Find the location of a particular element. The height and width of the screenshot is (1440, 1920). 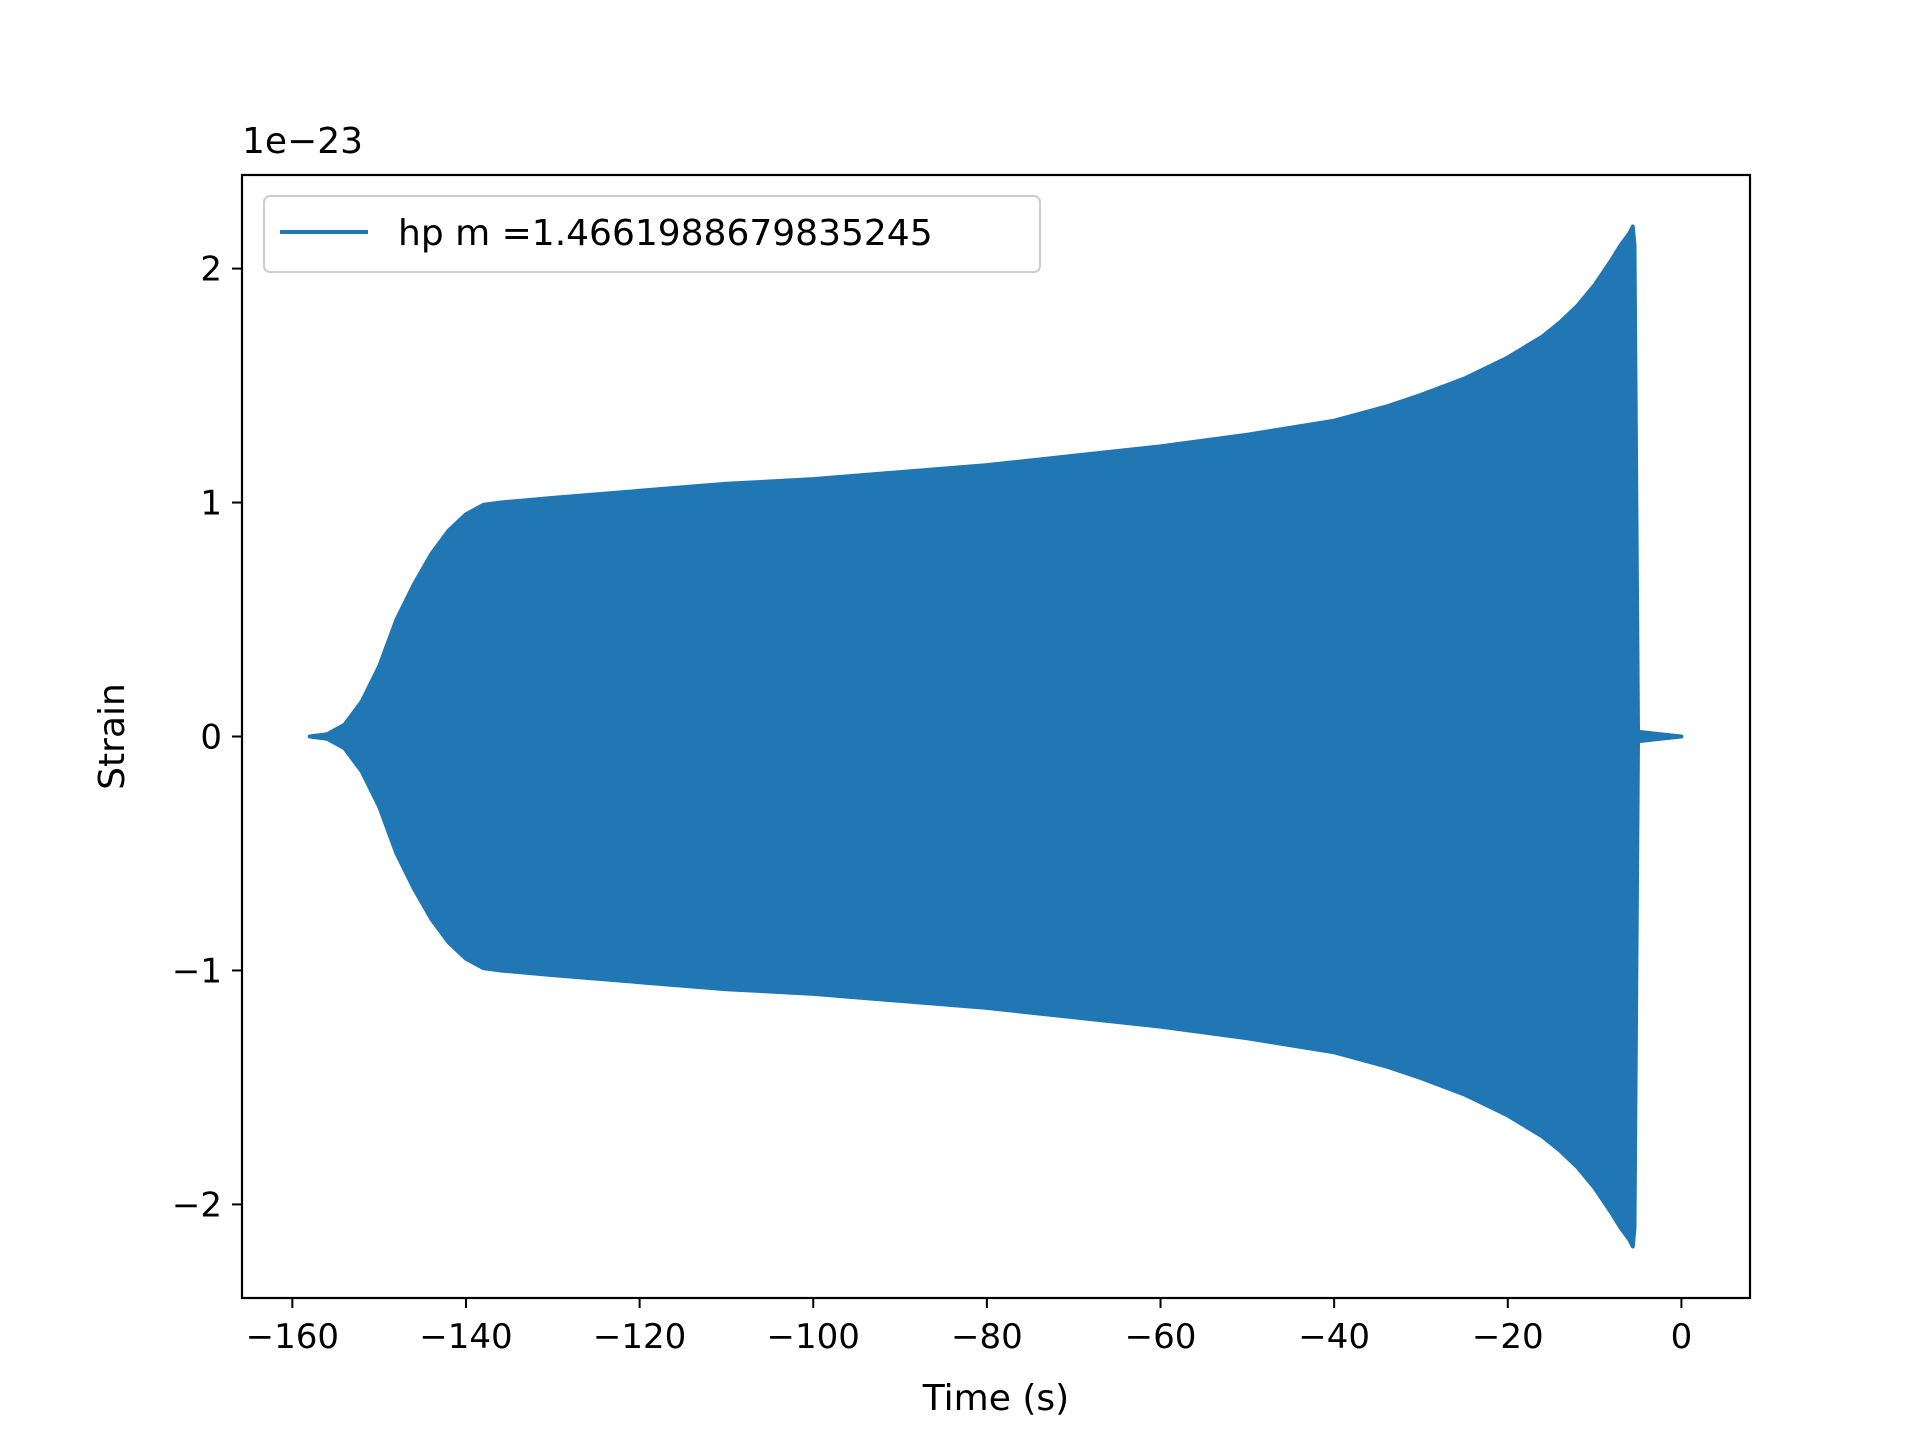

y-axis-ticks: −2 −1 0 1 2 is located at coordinates (207, 737).